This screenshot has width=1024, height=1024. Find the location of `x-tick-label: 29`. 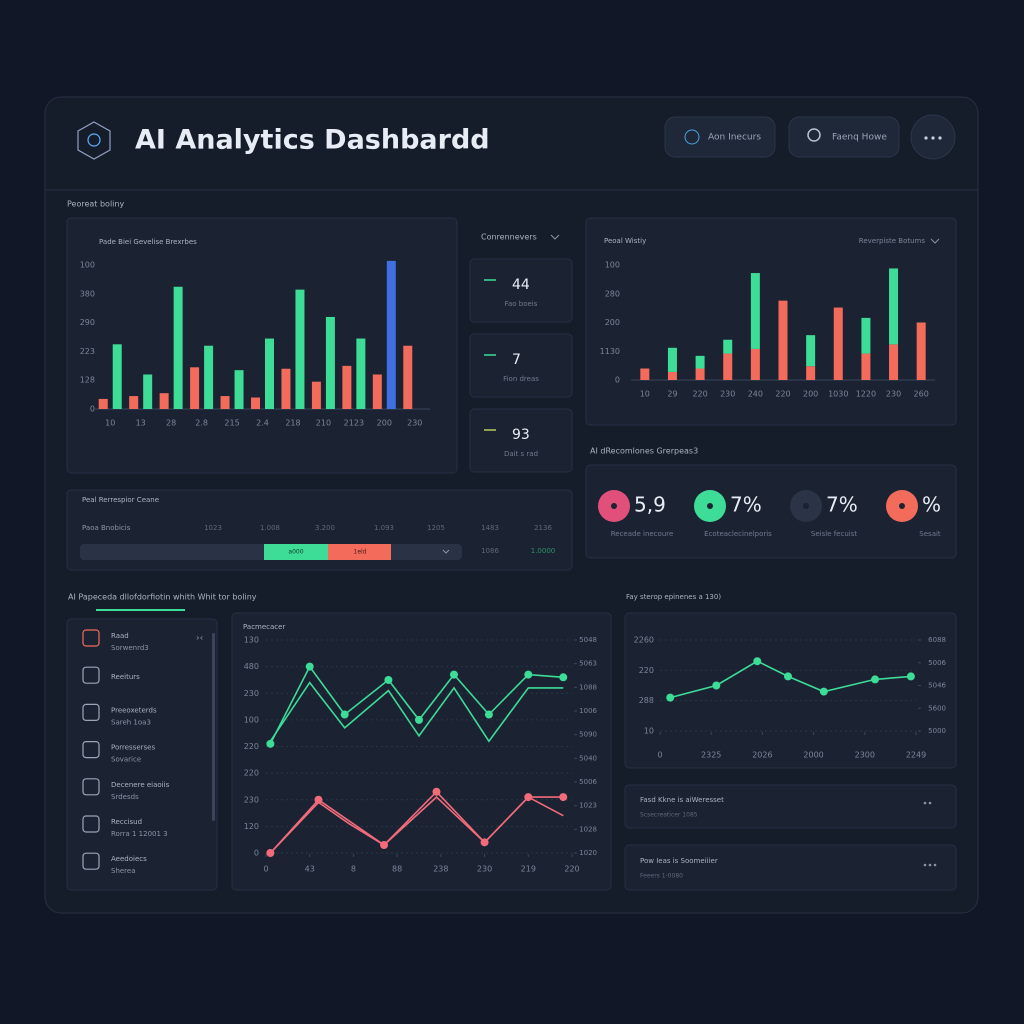

x-tick-label: 29 is located at coordinates (672, 394).